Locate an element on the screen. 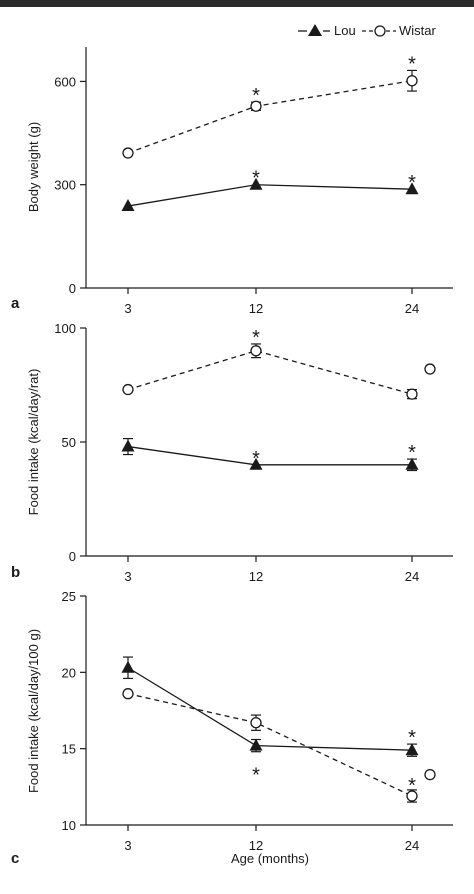 Image resolution: width=474 pixels, height=894 pixels. y-tick-label: 600 is located at coordinates (65, 81).